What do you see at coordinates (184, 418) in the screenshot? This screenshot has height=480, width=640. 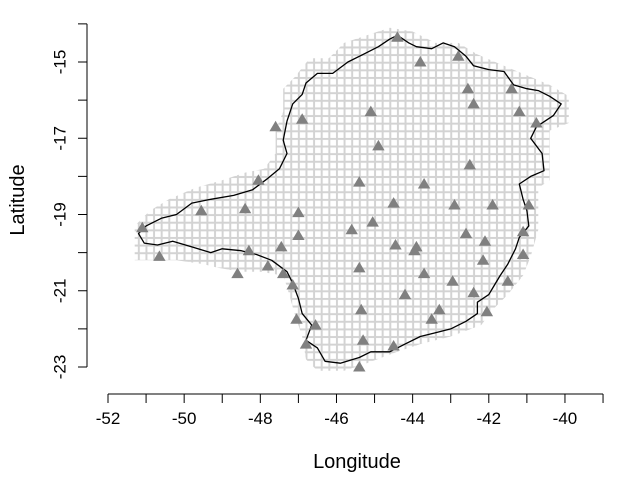 I see `x-tick-label: -50` at bounding box center [184, 418].